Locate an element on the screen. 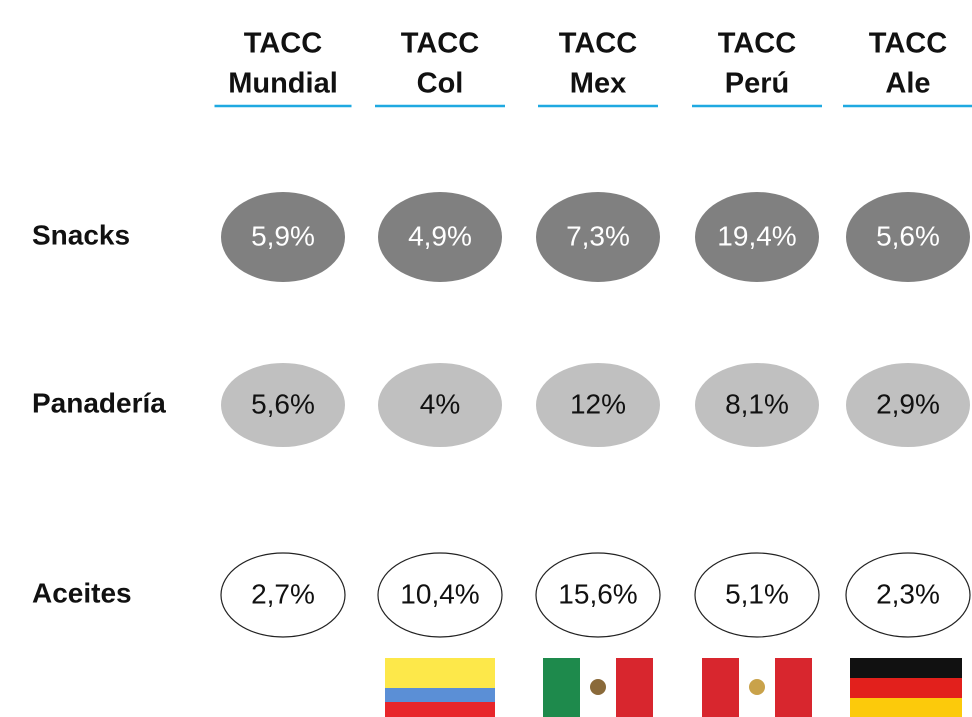 This screenshot has height=717, width=972. cell-value: 10,4% is located at coordinates (439, 593).